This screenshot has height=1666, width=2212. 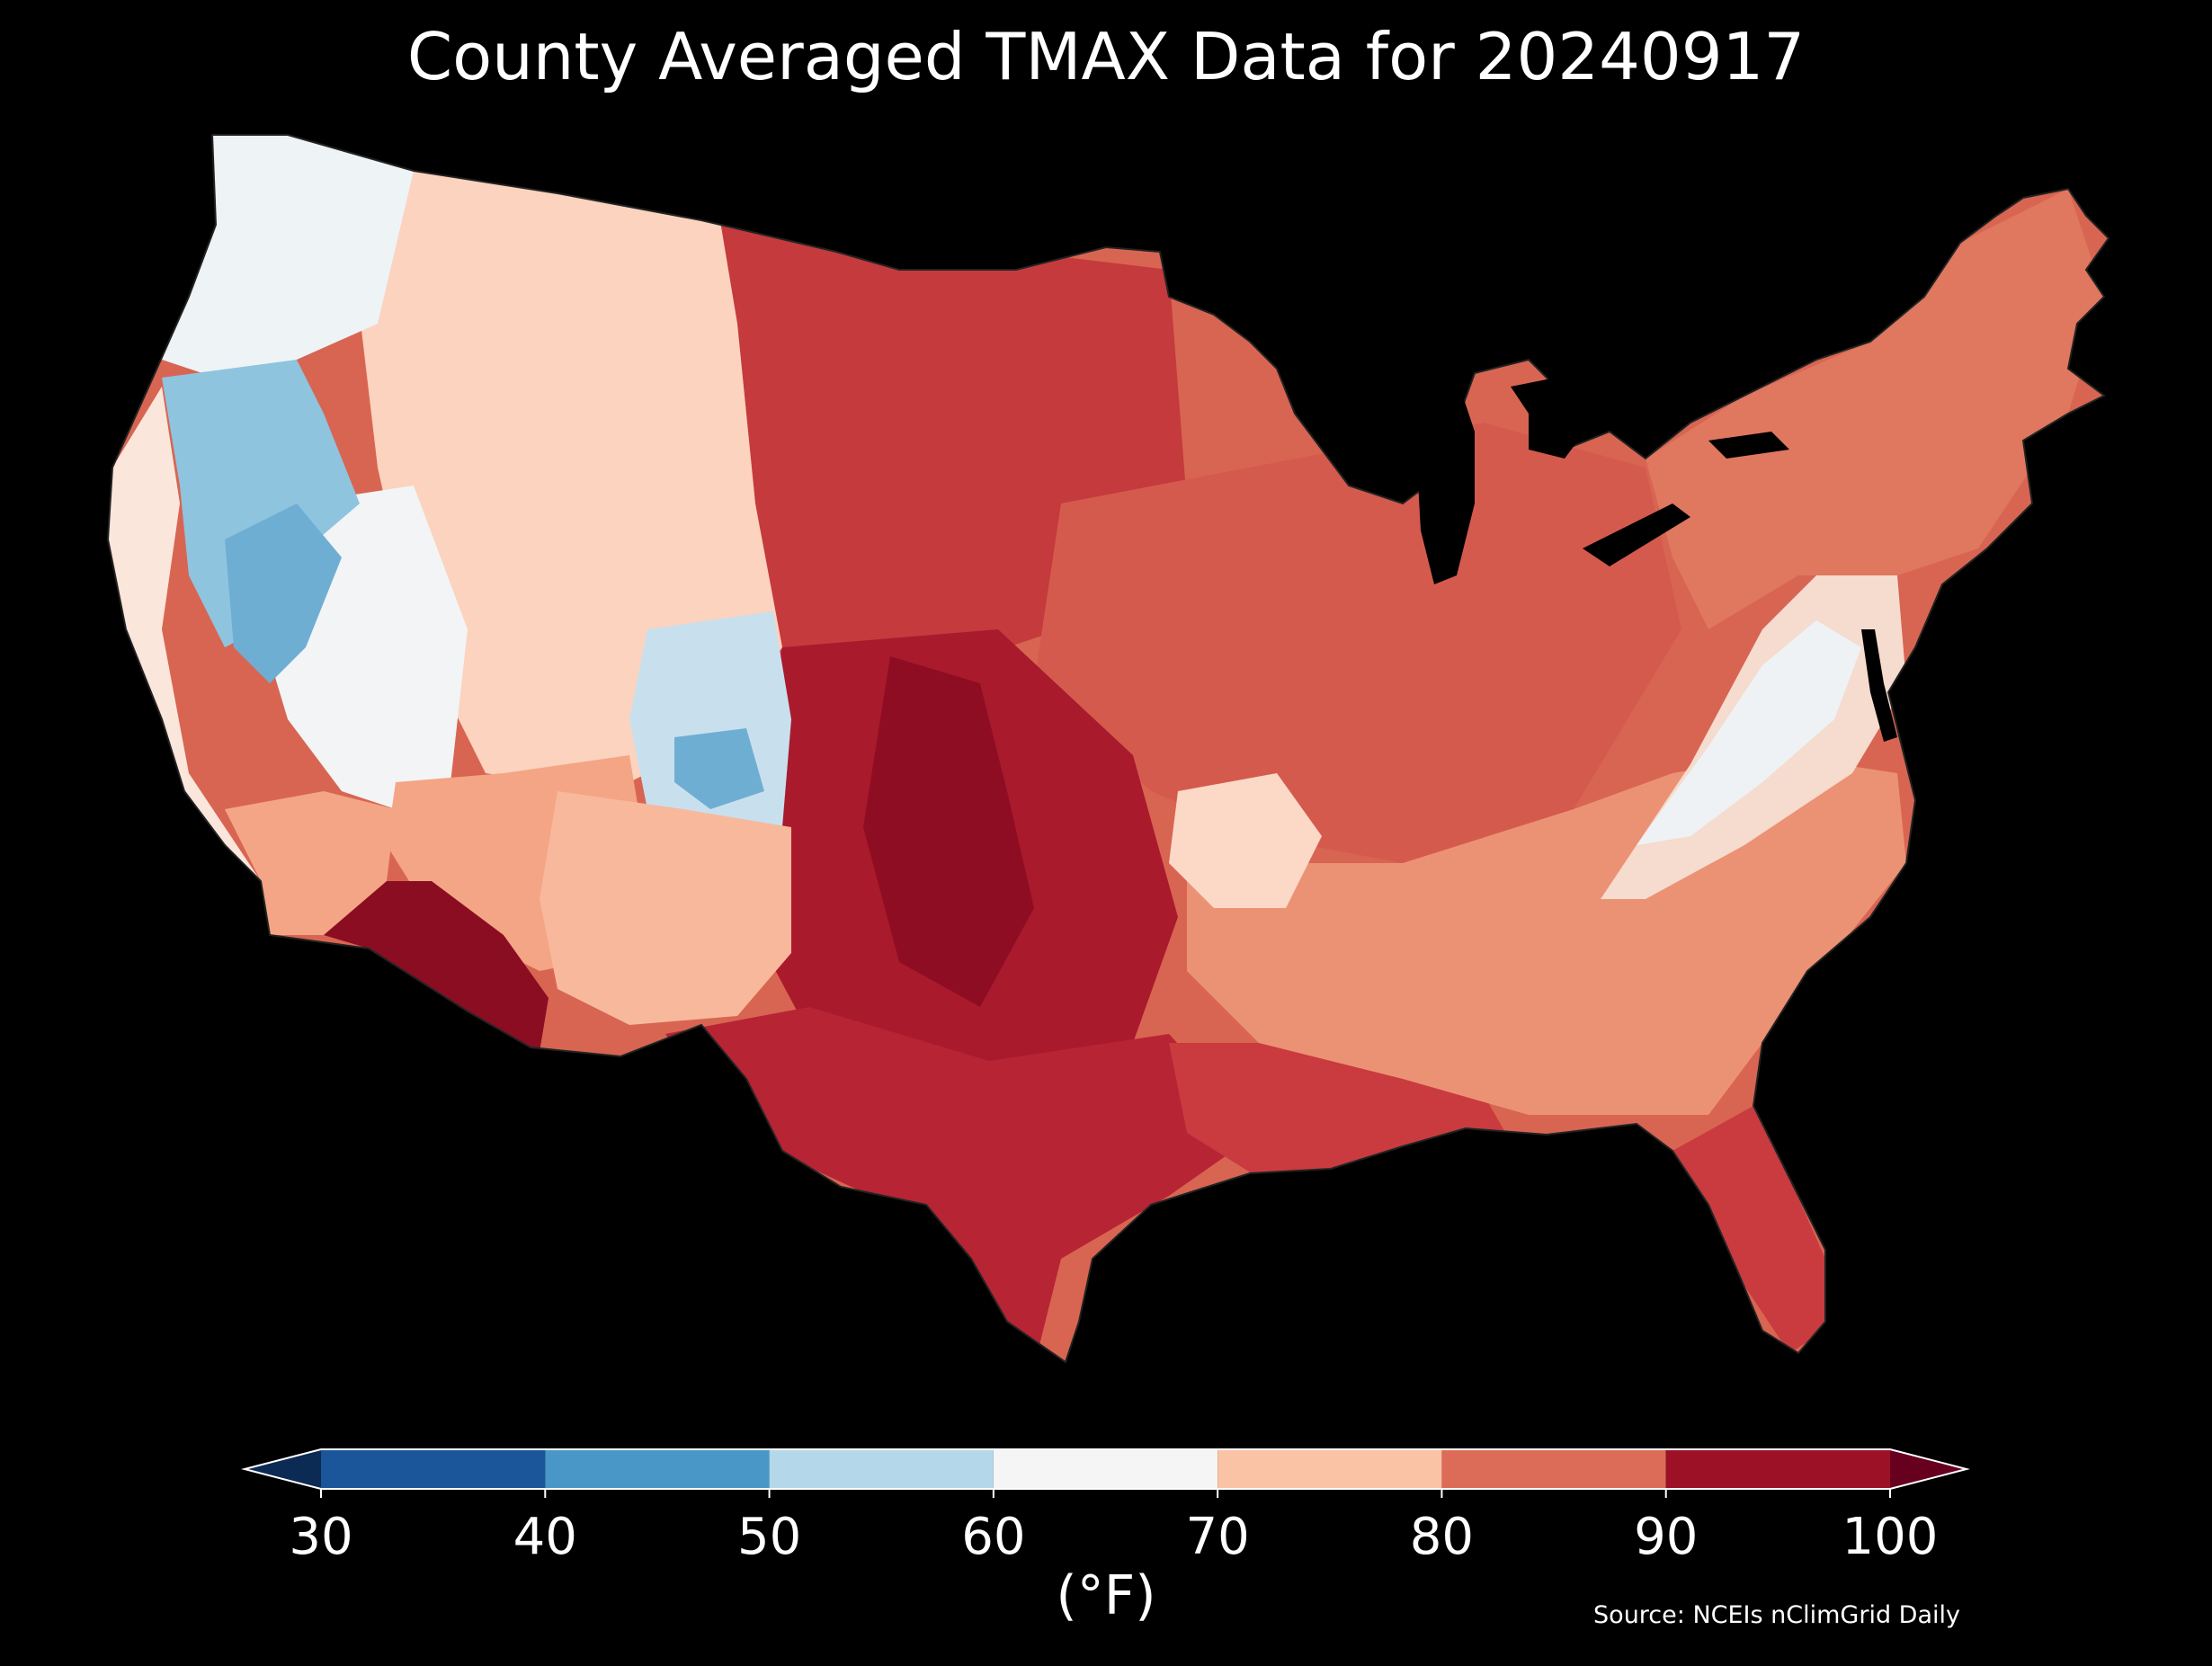 What do you see at coordinates (1879, 685) in the screenshot?
I see `chesapeake-bay` at bounding box center [1879, 685].